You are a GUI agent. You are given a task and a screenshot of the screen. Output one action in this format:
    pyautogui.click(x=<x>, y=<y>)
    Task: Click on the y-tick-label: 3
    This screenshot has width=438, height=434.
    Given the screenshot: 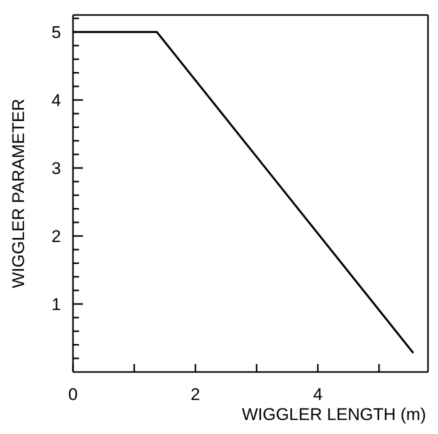 What is the action you would take?
    pyautogui.click(x=56, y=168)
    